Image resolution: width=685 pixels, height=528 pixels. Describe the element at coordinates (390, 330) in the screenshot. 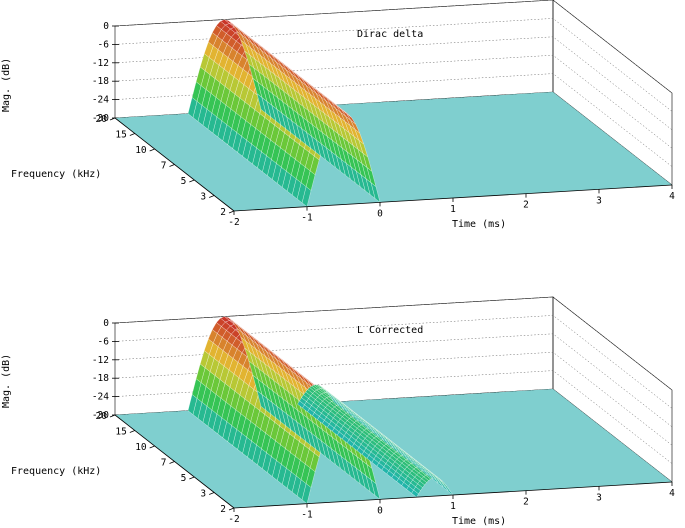

I see `chart-title: L Corrected` at that location.